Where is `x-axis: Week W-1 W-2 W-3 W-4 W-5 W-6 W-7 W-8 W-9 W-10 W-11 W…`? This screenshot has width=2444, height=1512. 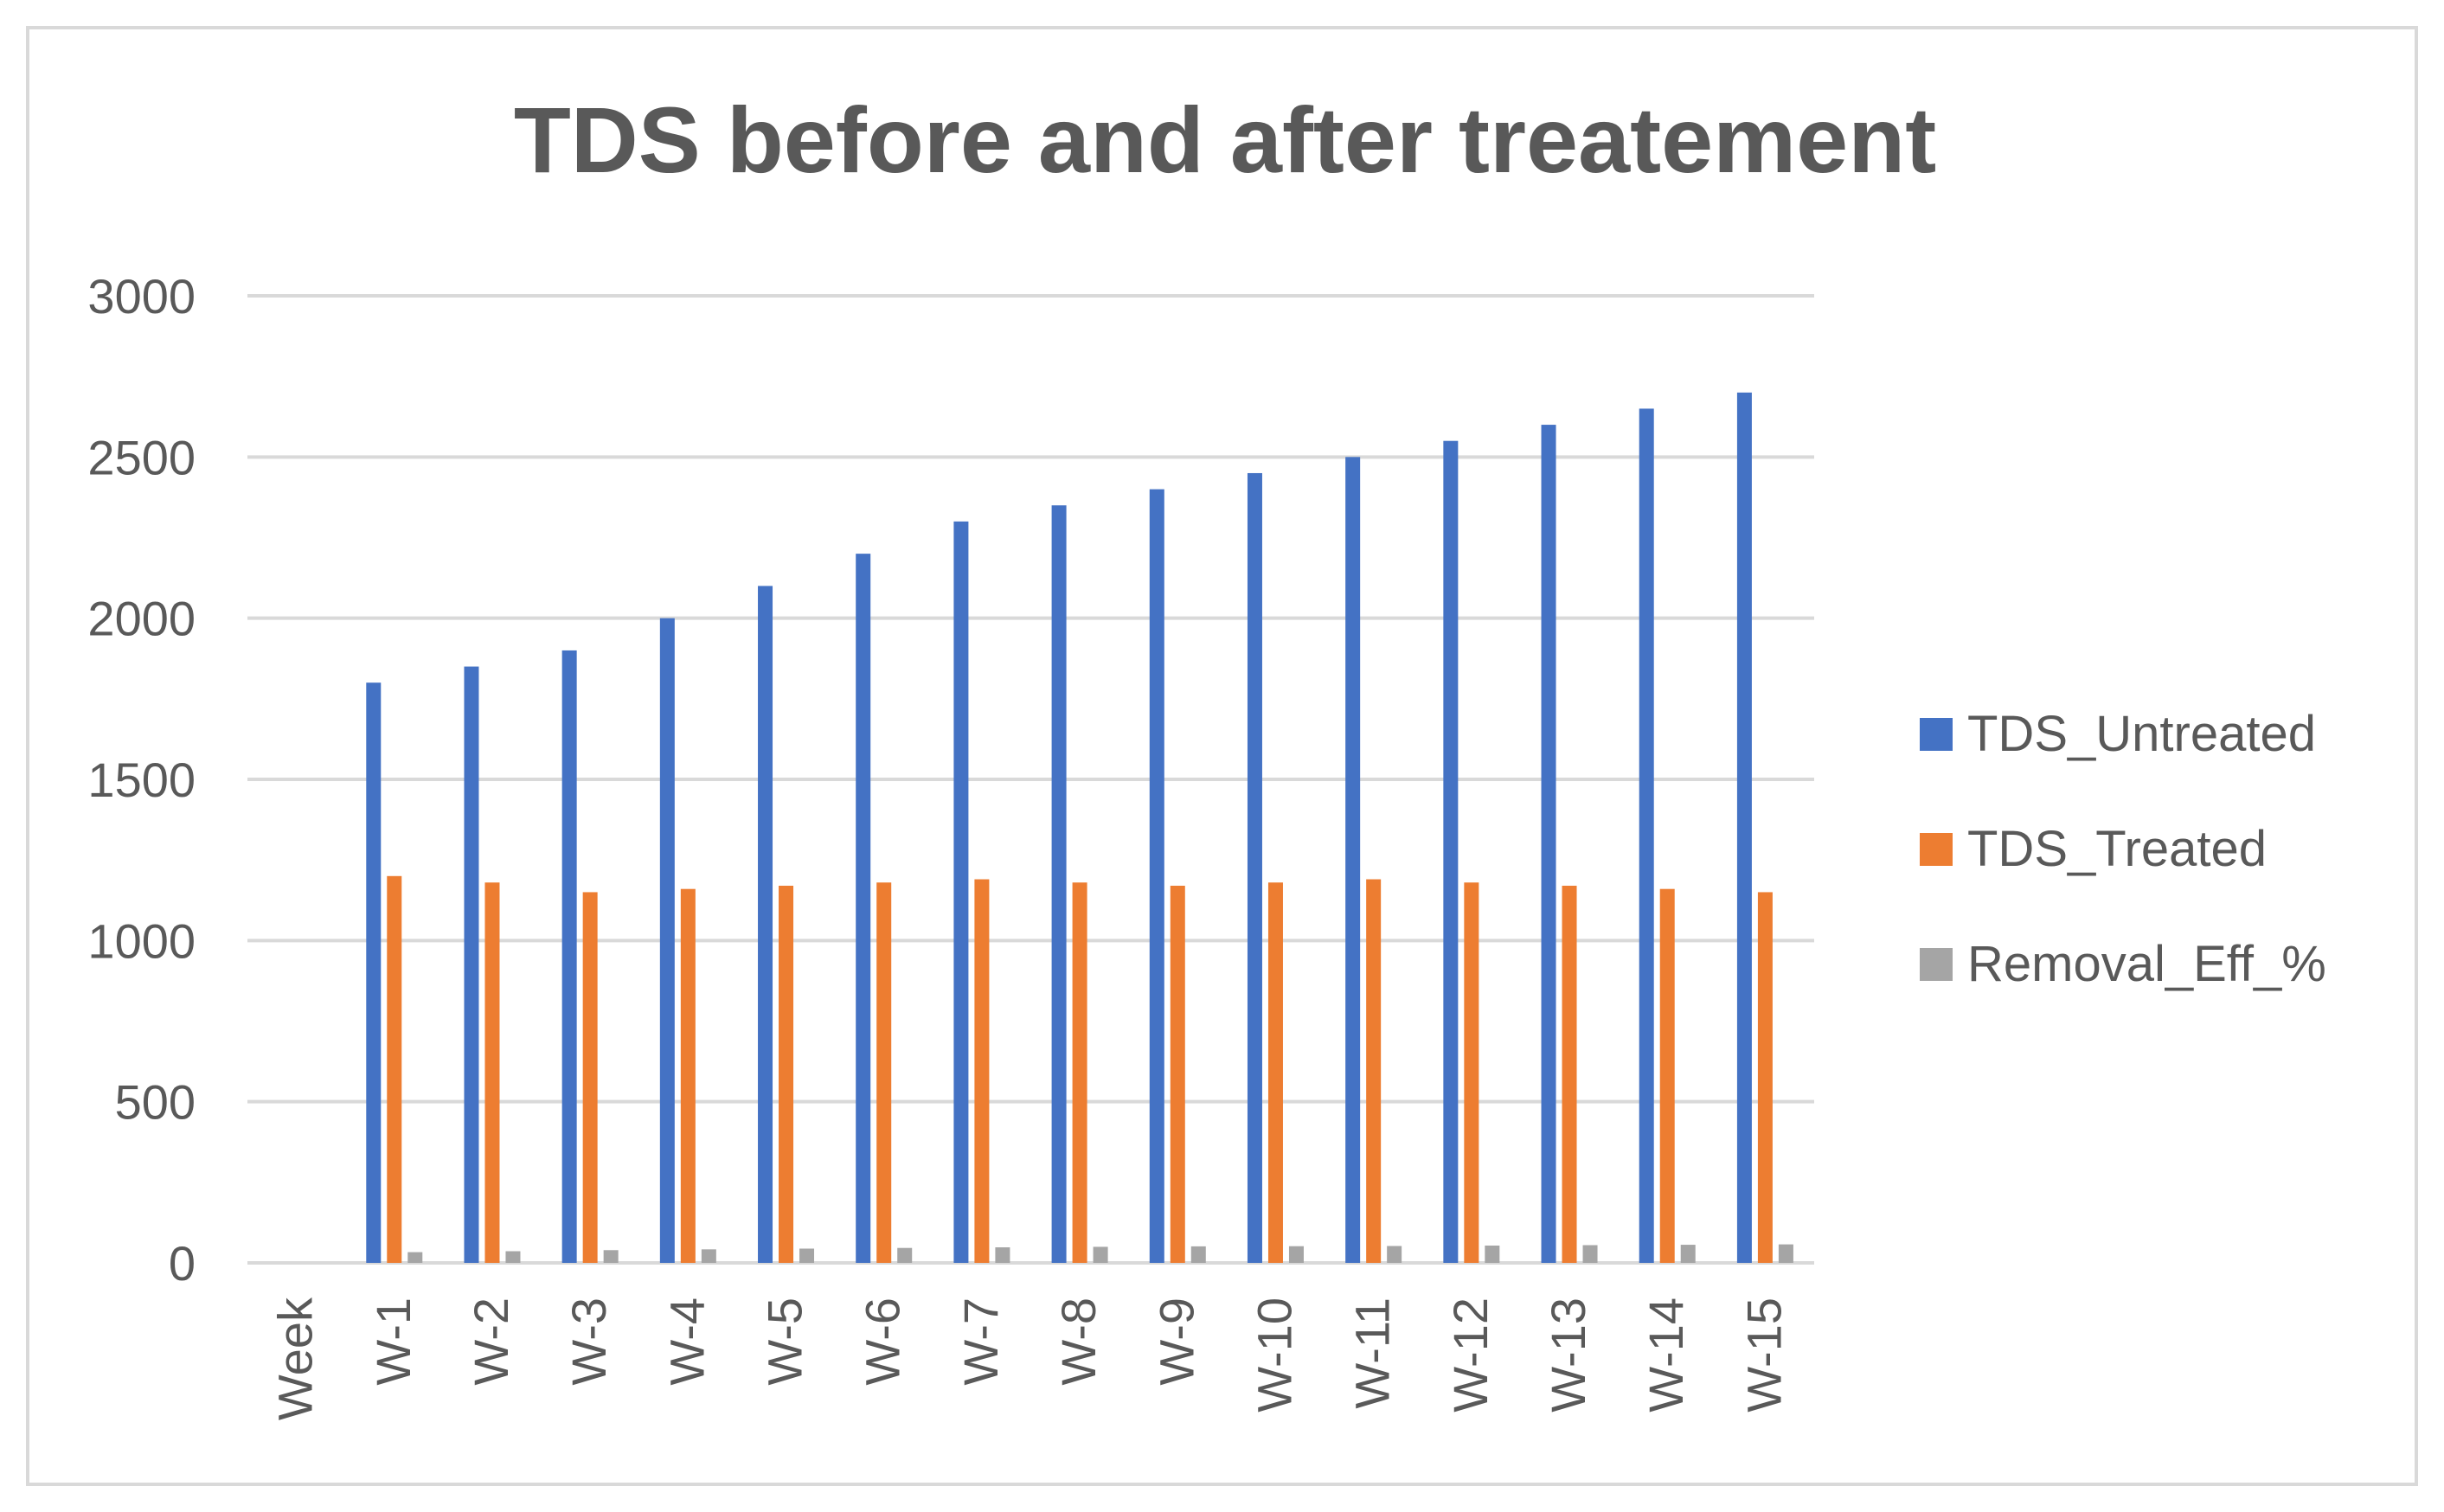 x-axis: Week W-1 W-2 W-3 W-4 W-5 W-6 W-7 W-8 W-9 W-10 W-11 W… is located at coordinates (1030, 1358).